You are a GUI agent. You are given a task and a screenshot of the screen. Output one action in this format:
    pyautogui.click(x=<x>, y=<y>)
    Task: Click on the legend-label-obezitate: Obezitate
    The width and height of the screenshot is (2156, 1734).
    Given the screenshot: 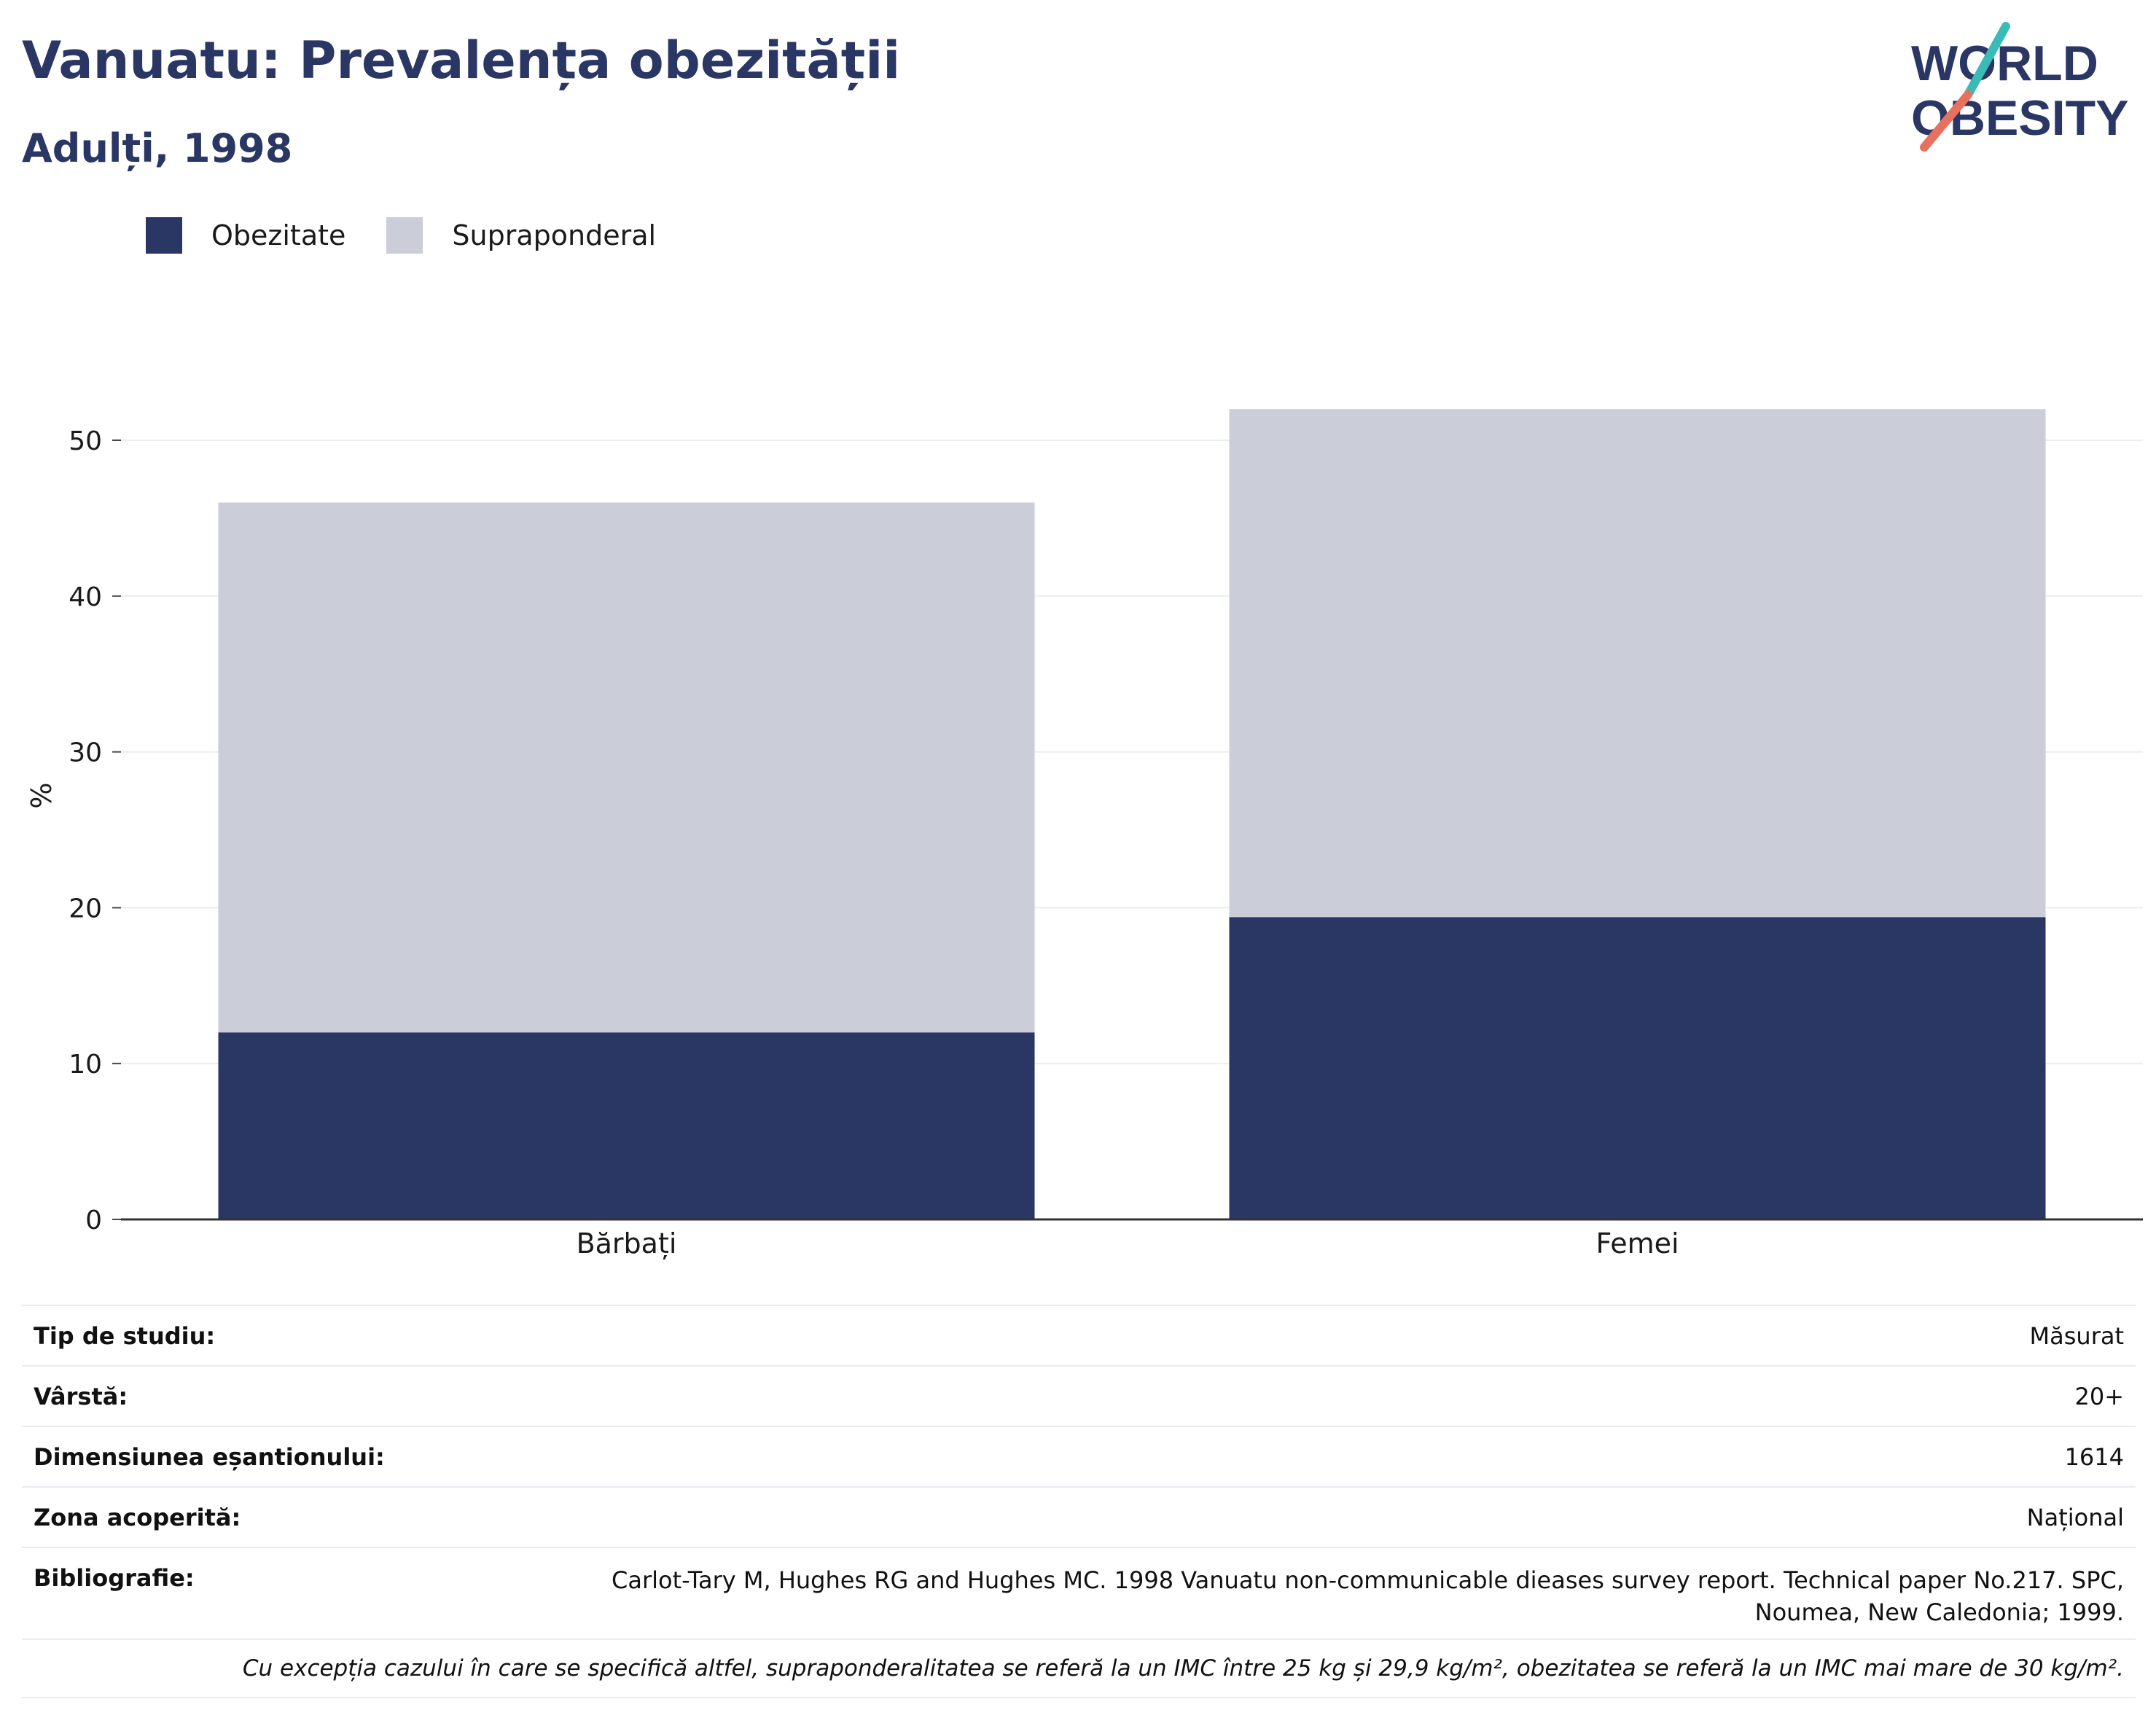 What is the action you would take?
    pyautogui.click(x=279, y=235)
    